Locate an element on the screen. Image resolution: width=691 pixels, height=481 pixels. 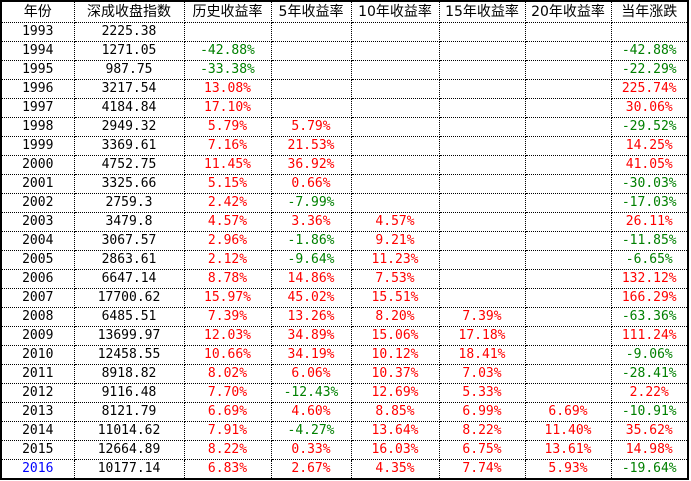
cell-5y-return: 45.02% is located at coordinates (311, 298).